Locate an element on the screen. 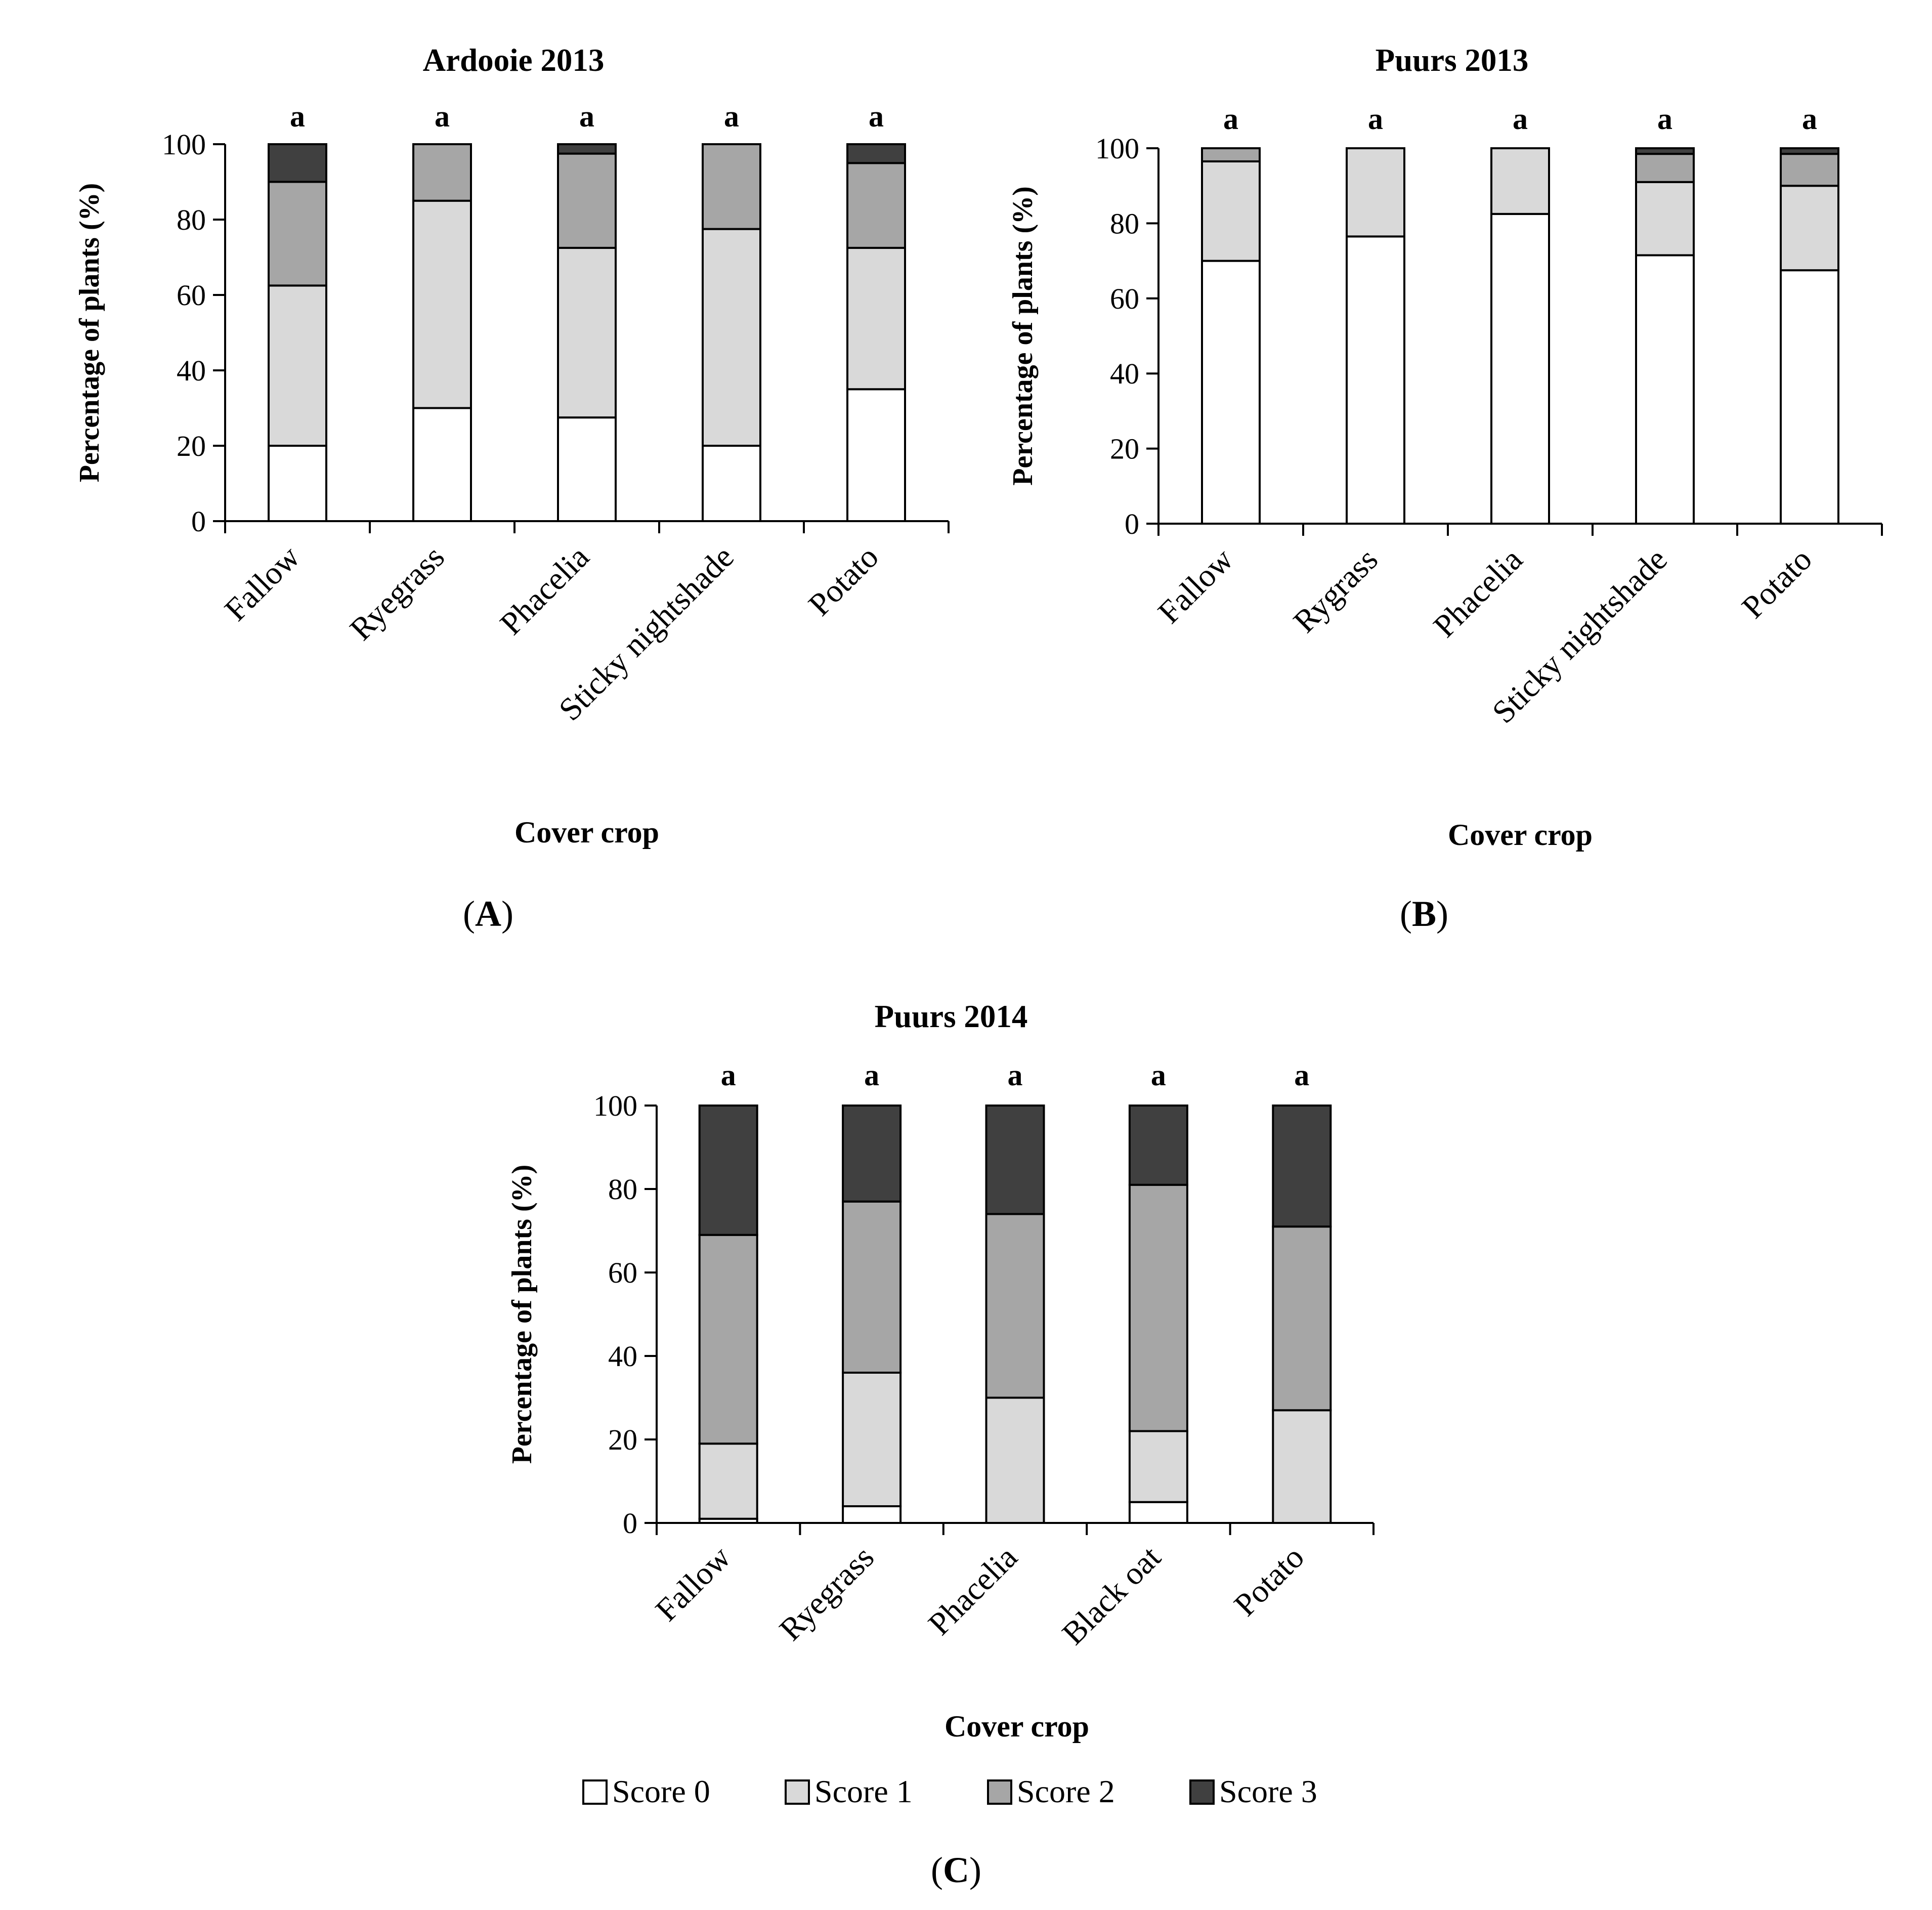 This screenshot has height=1910, width=1932. legend-label-score-2: Score 2 is located at coordinates (1066, 1791).